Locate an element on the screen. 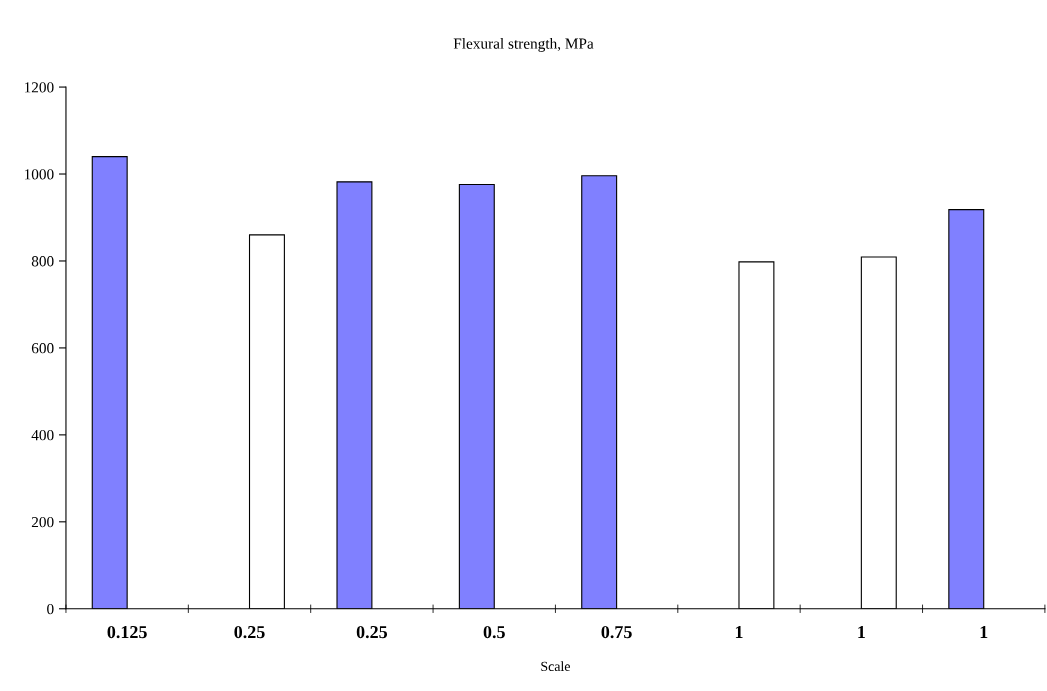 The image size is (1047, 691). y-tick-label: 400 is located at coordinates (42, 435).